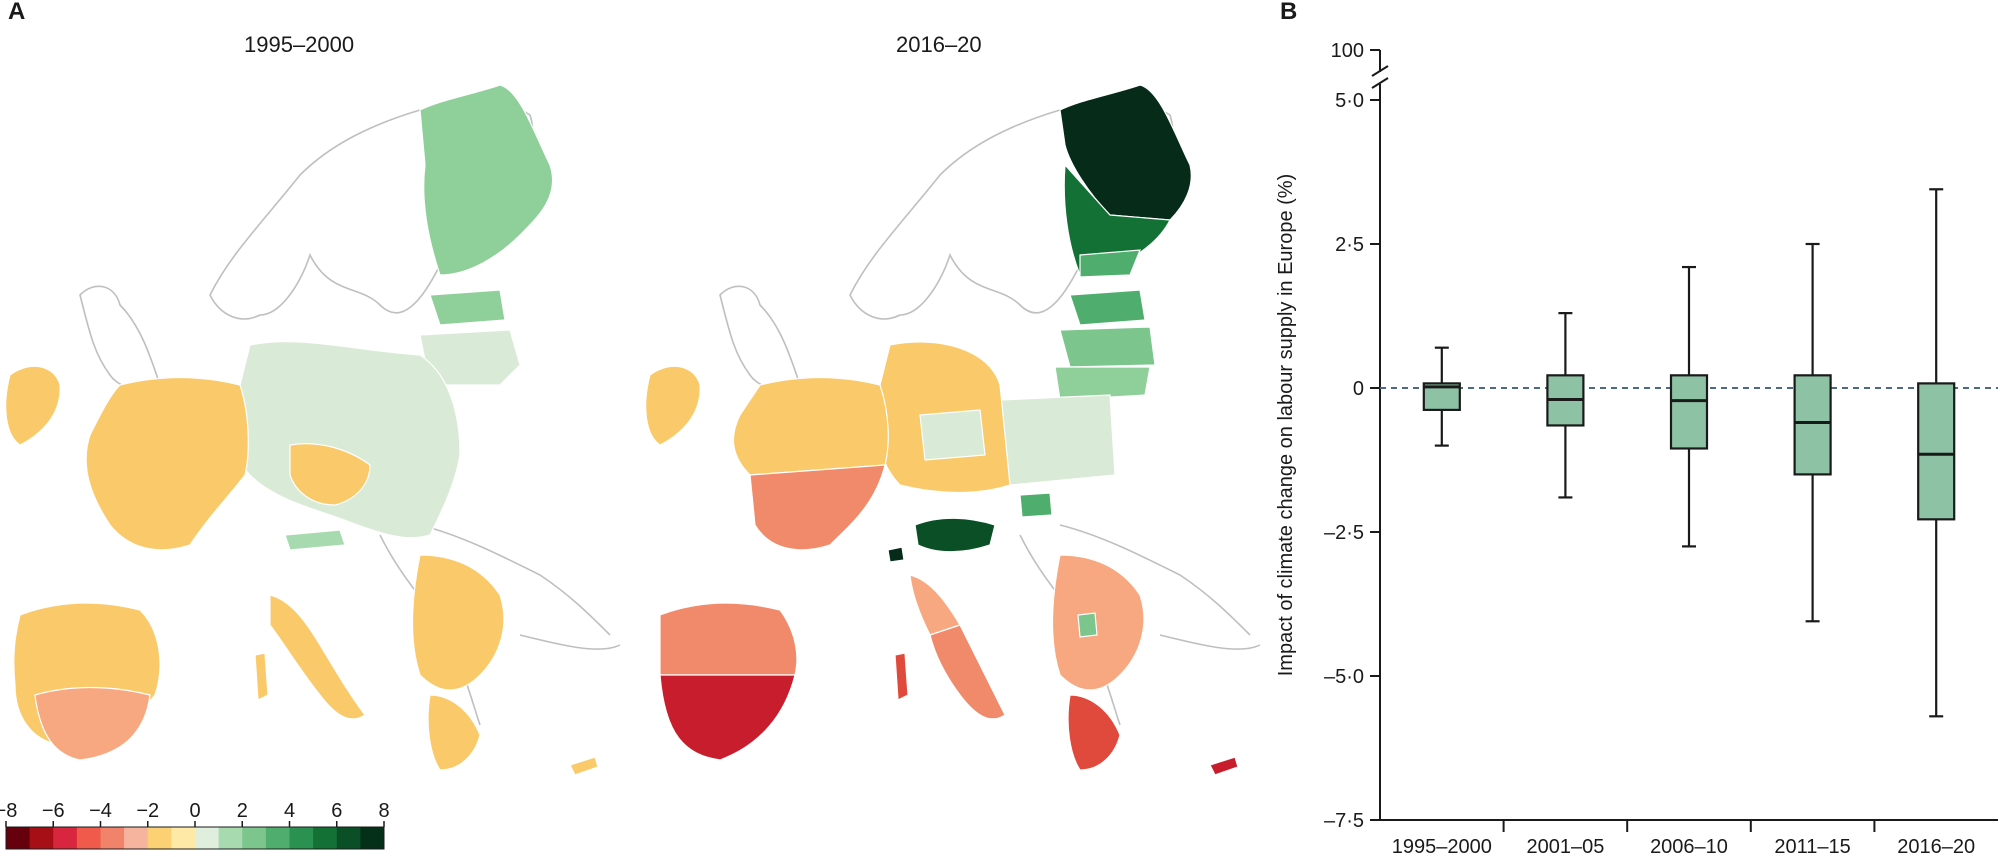 This screenshot has height=857, width=2000. Describe the element at coordinates (955, 535) in the screenshot. I see `austria-dark-green-region` at that location.